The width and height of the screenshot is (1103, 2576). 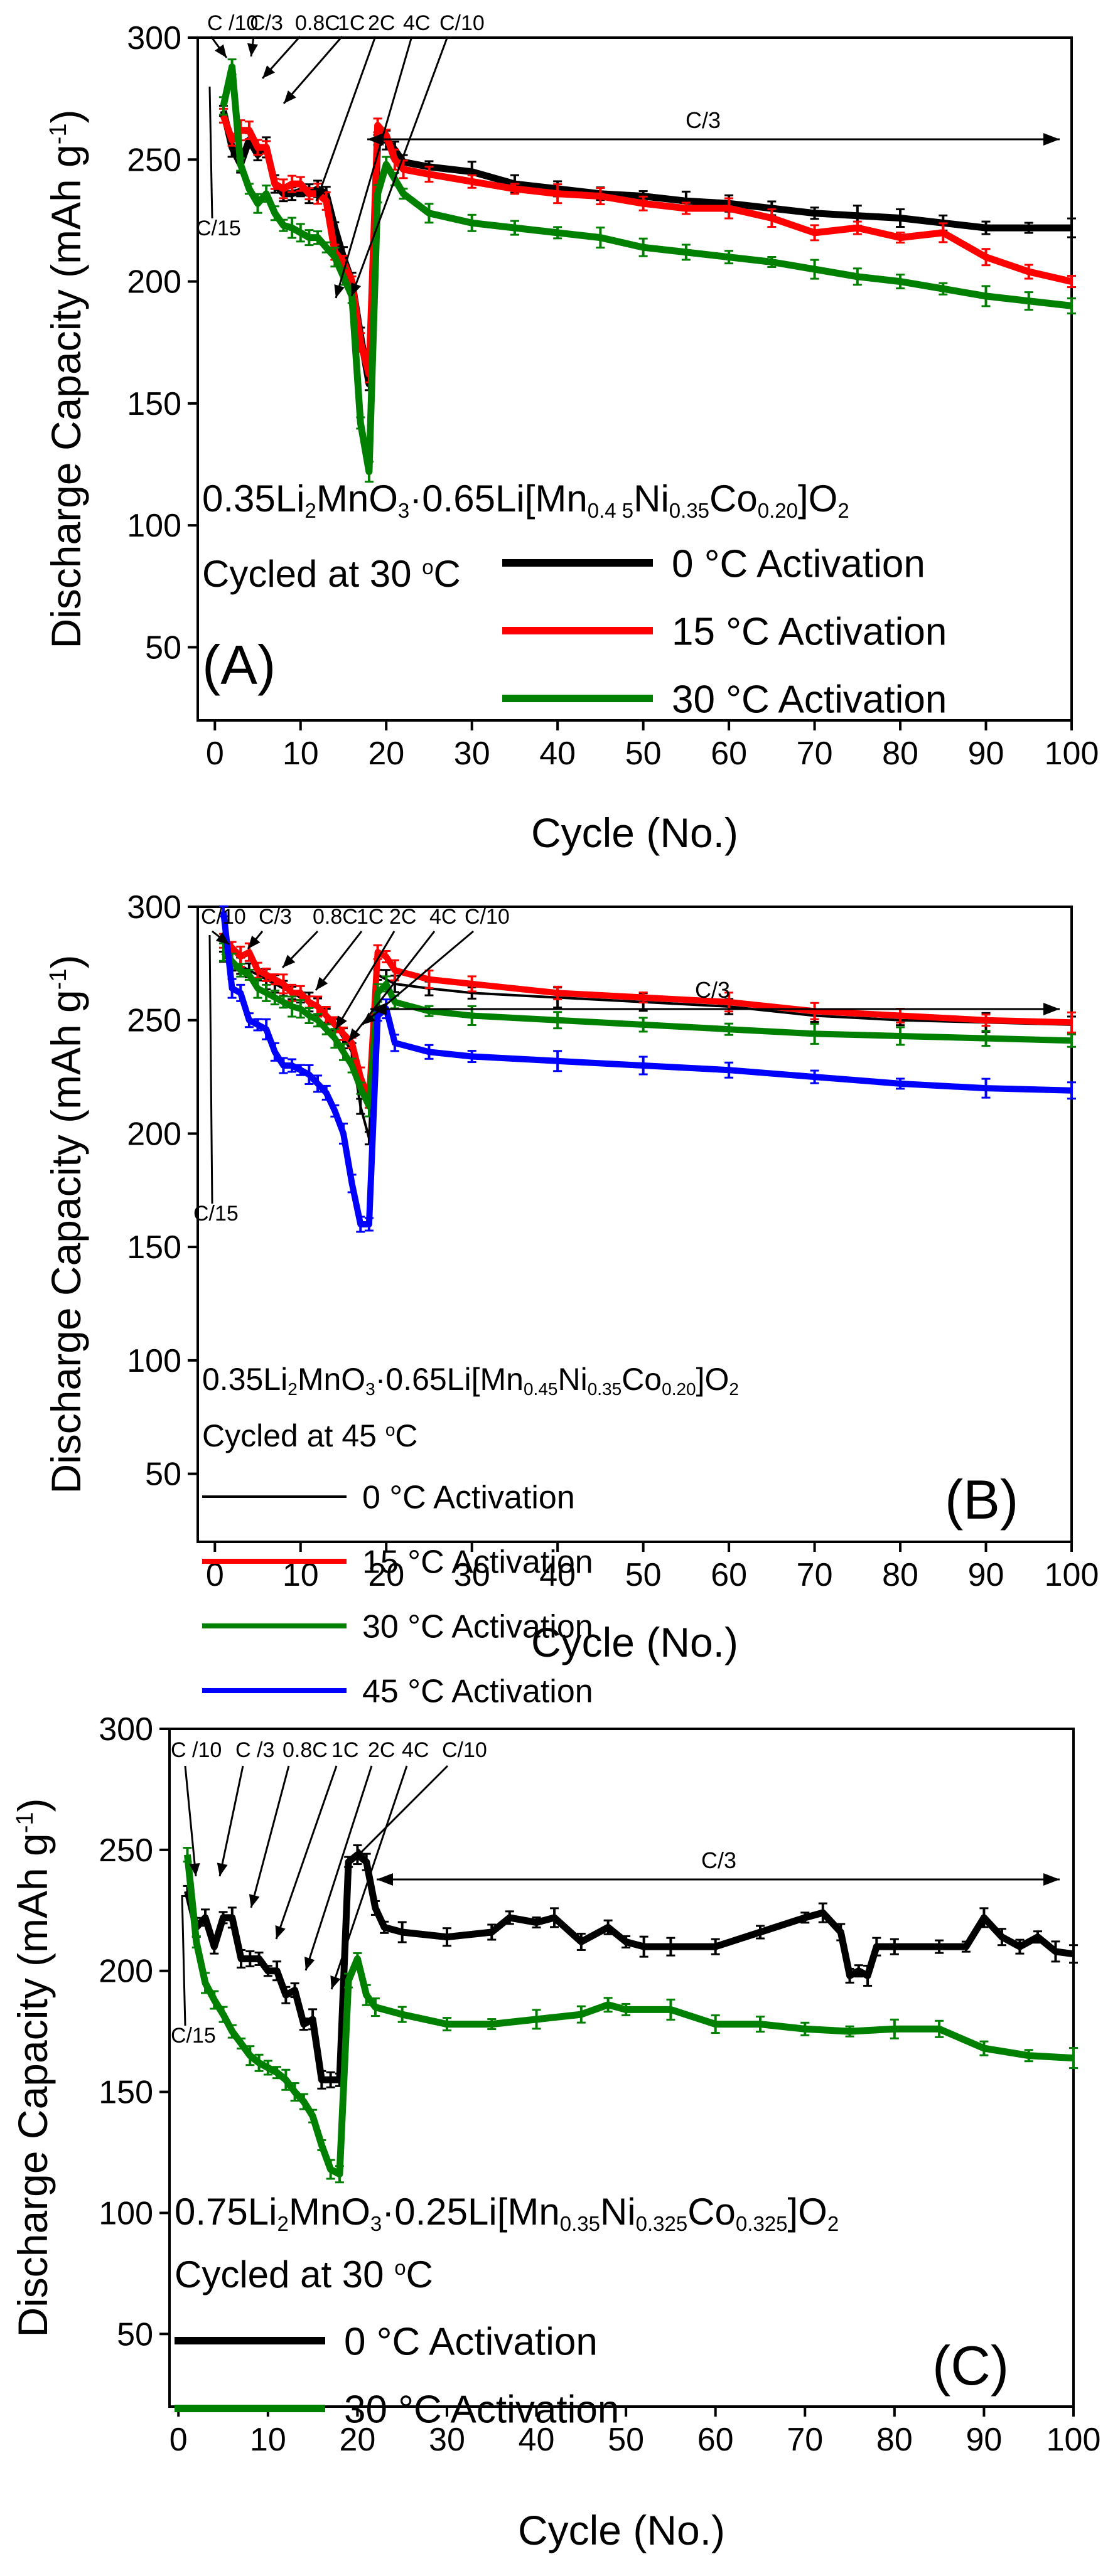 I want to click on formula-text: 0.35Li2MnO3·0.65Li[Mn0.45Ni0.35Co0.20]O2, so click(x=470, y=1380).